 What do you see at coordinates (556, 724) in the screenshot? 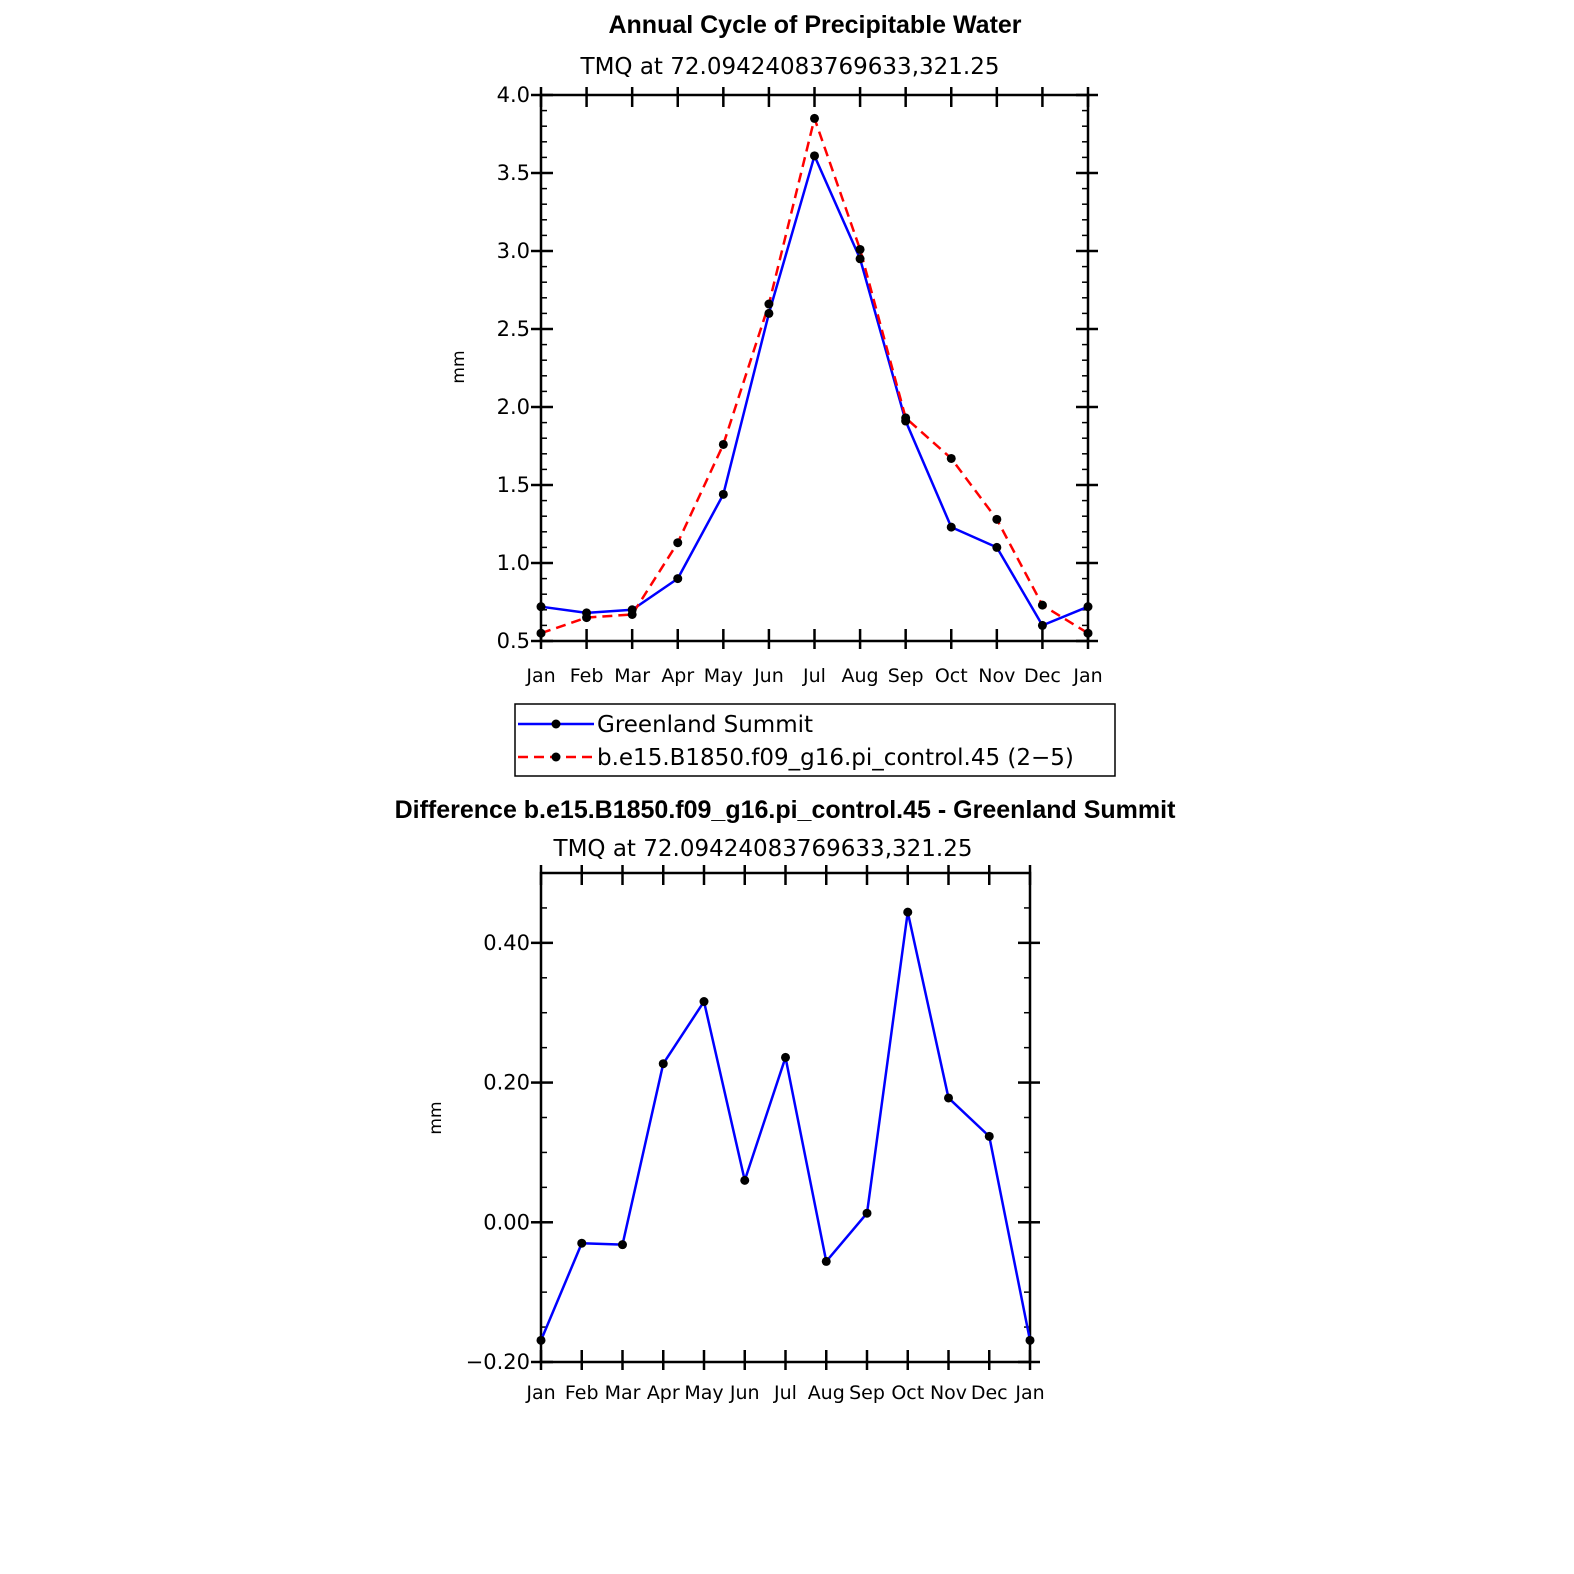
I see `legend-marker-greenland` at bounding box center [556, 724].